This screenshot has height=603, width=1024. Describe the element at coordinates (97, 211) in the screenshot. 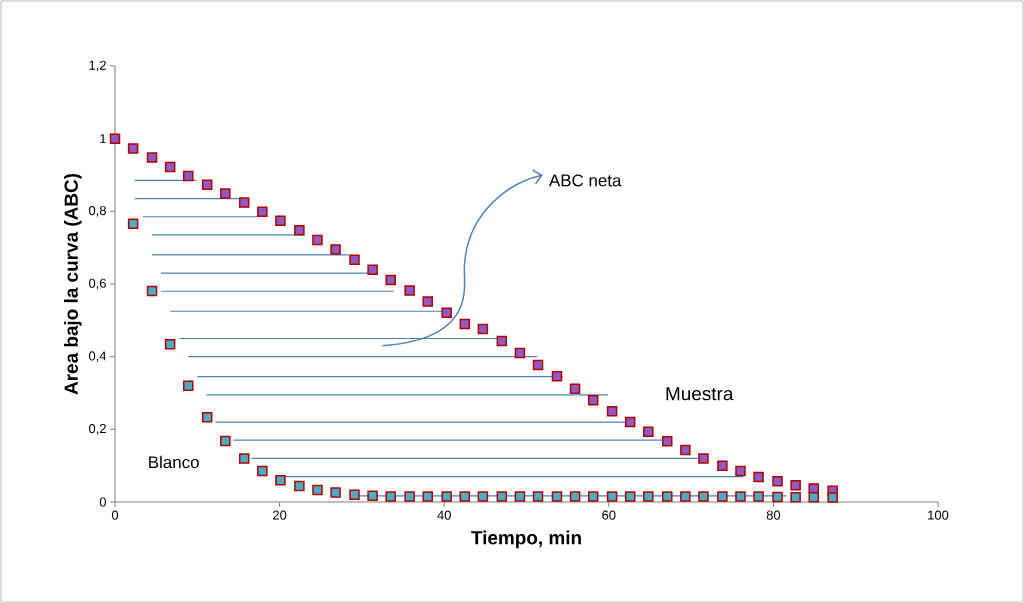

I see `y-tick-label: 0,8` at that location.